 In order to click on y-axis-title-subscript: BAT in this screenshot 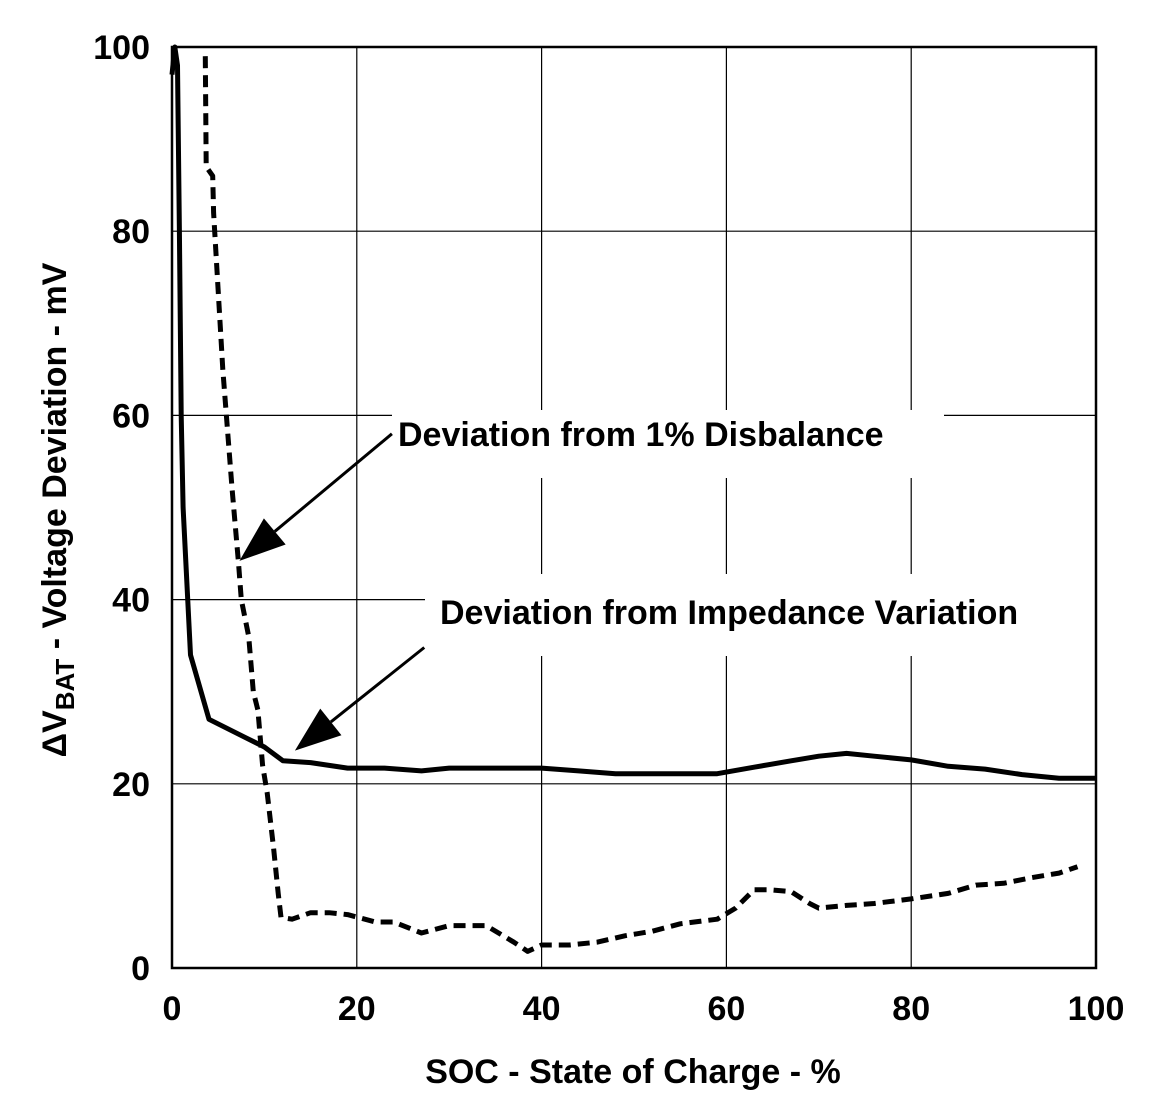, I will do `click(65, 685)`.